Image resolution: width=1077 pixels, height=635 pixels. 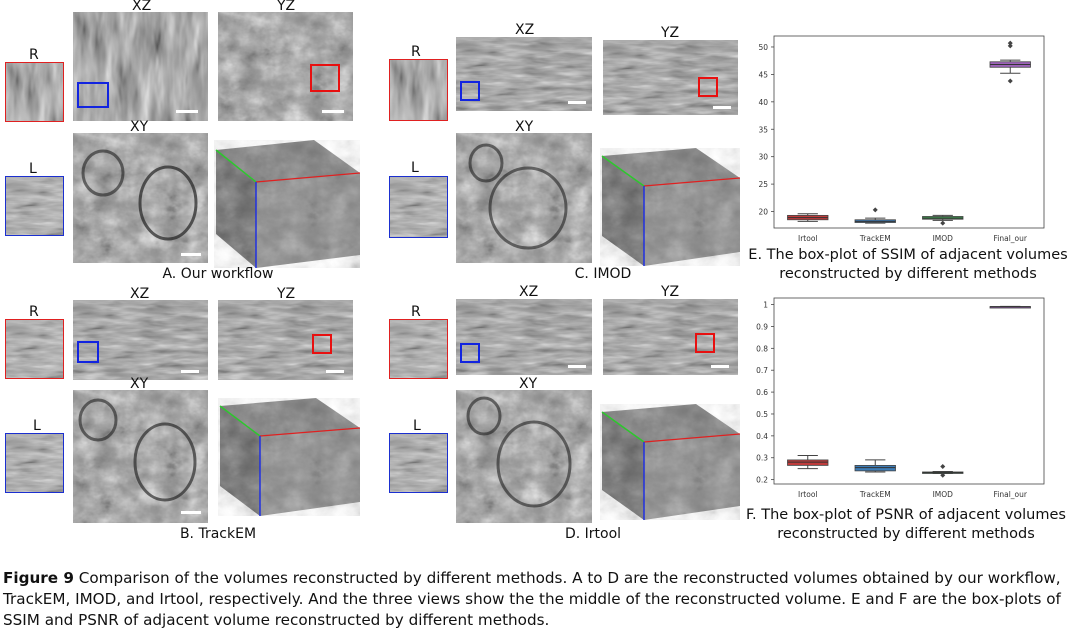 I want to click on panel-c-r-inset, so click(x=418, y=90).